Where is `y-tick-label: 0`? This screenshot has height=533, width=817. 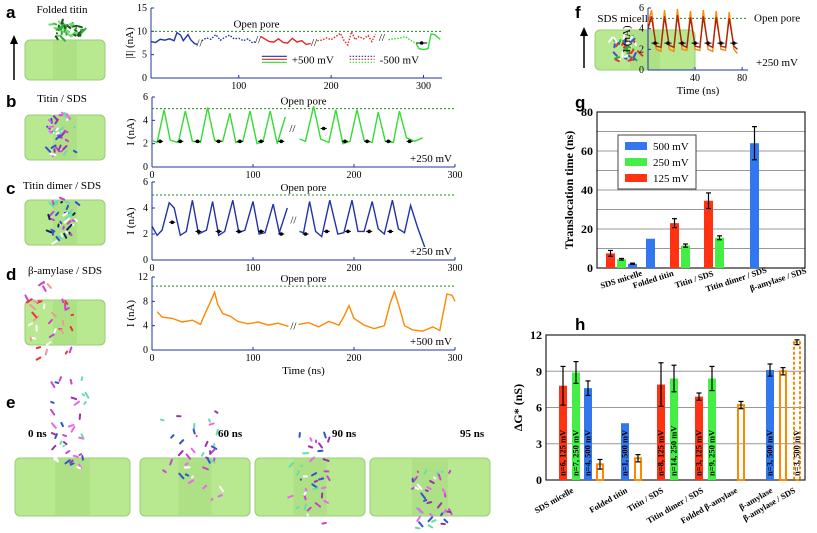
y-tick-label: 0 is located at coordinates (145, 260).